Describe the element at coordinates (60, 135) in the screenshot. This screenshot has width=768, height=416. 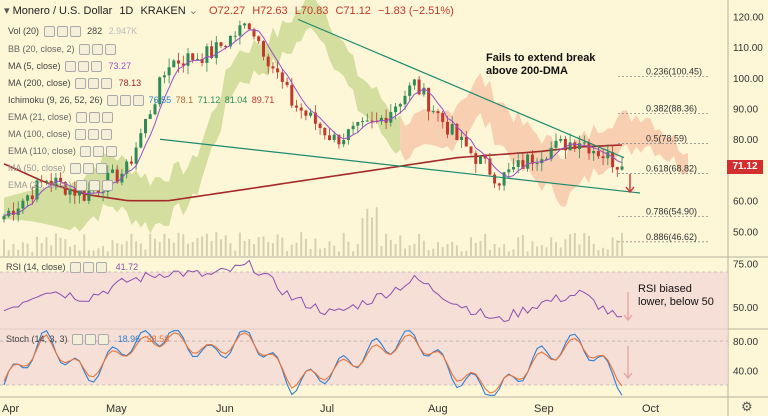
I see `legend-ma100: MA (100, close)` at that location.